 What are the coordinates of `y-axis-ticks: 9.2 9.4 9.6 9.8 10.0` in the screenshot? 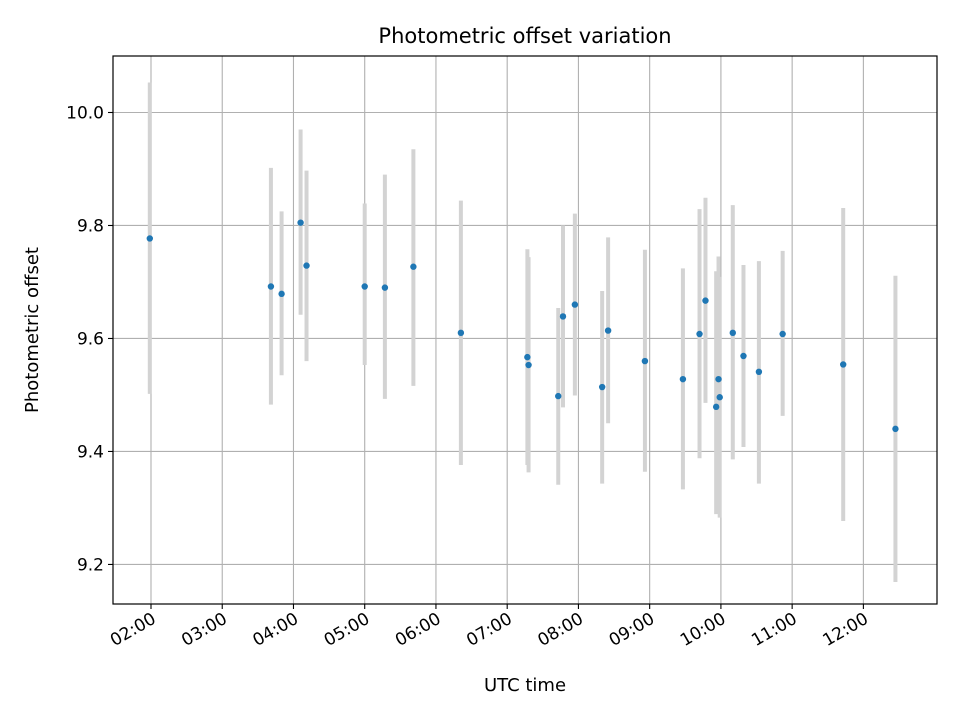 It's located at (89, 339).